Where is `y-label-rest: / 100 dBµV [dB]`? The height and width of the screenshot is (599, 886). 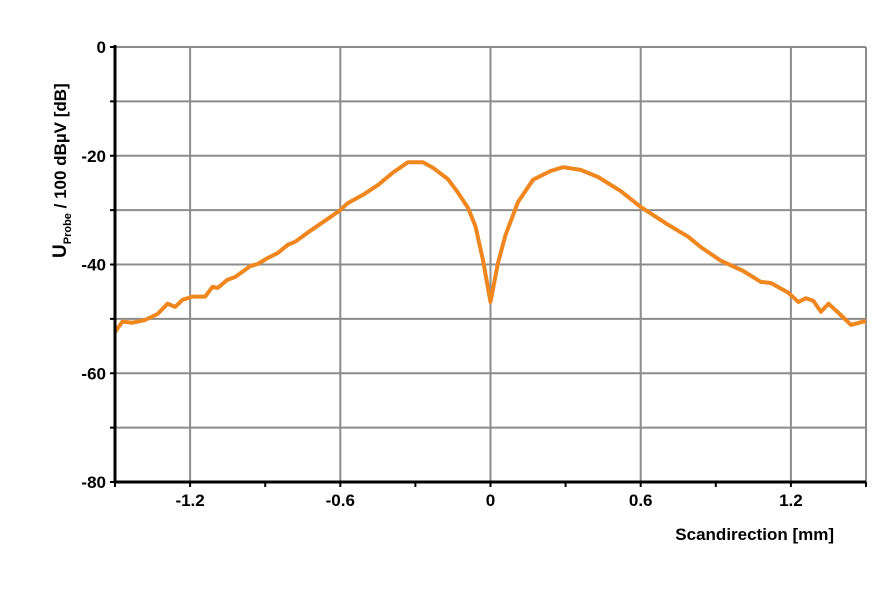
y-label-rest: / 100 dBµV [dB] is located at coordinates (60, 148).